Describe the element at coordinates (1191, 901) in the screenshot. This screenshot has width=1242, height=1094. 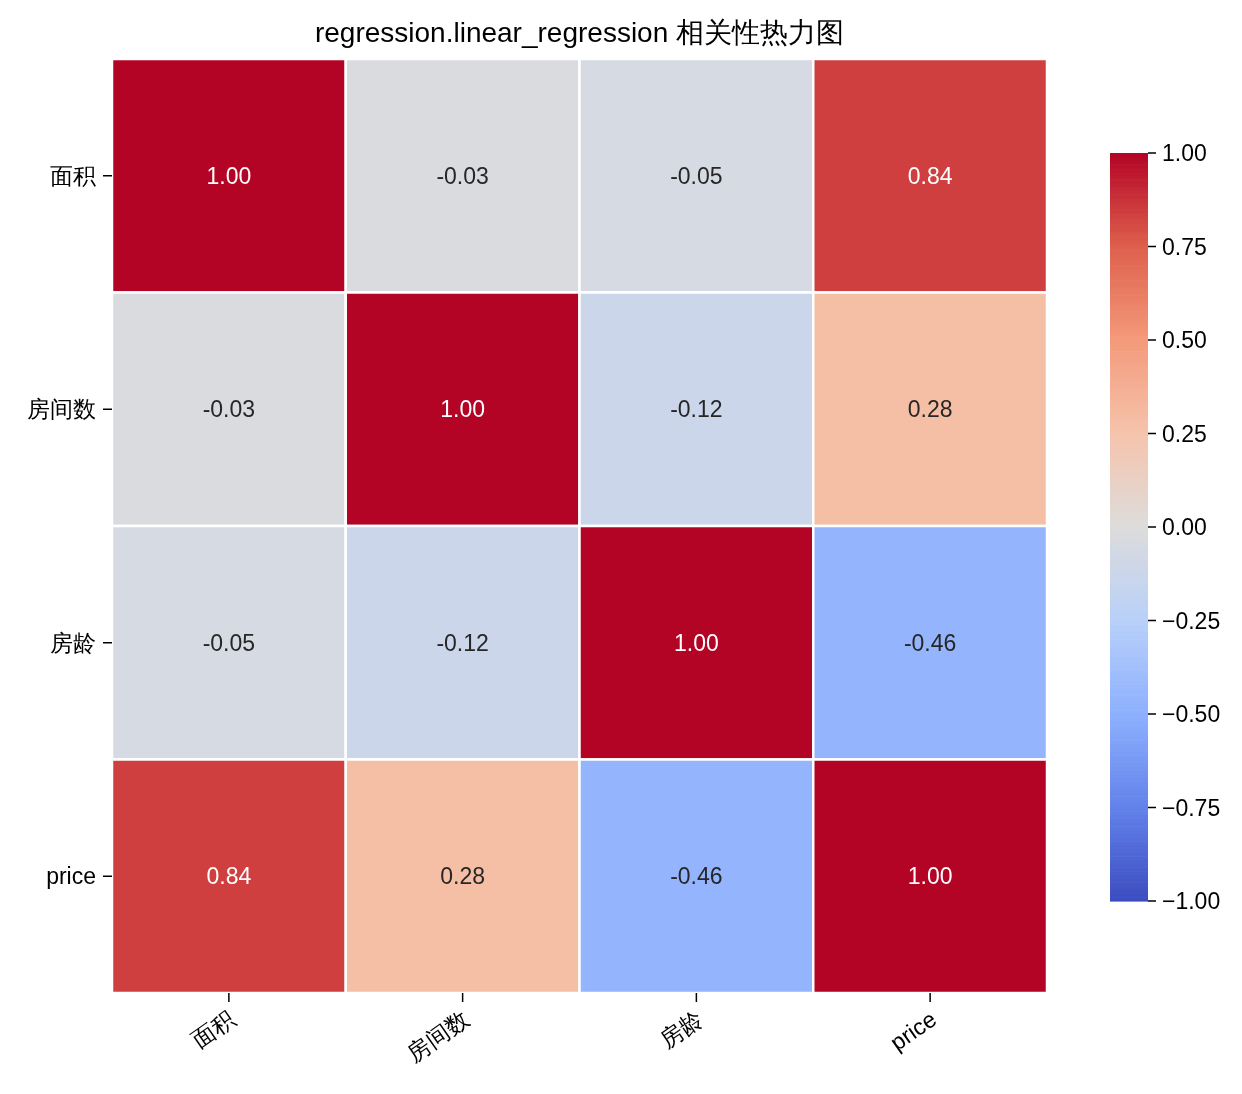
I see `color-bar-label: −1.00` at that location.